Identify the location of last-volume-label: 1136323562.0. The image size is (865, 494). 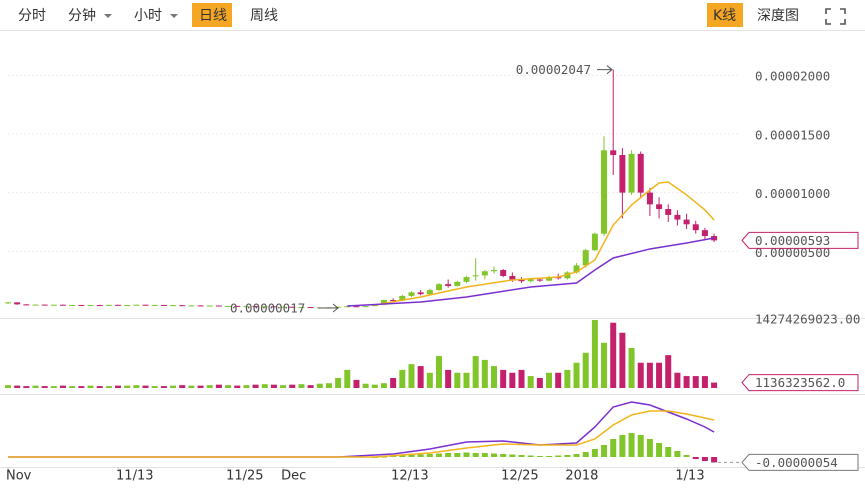
(800, 382).